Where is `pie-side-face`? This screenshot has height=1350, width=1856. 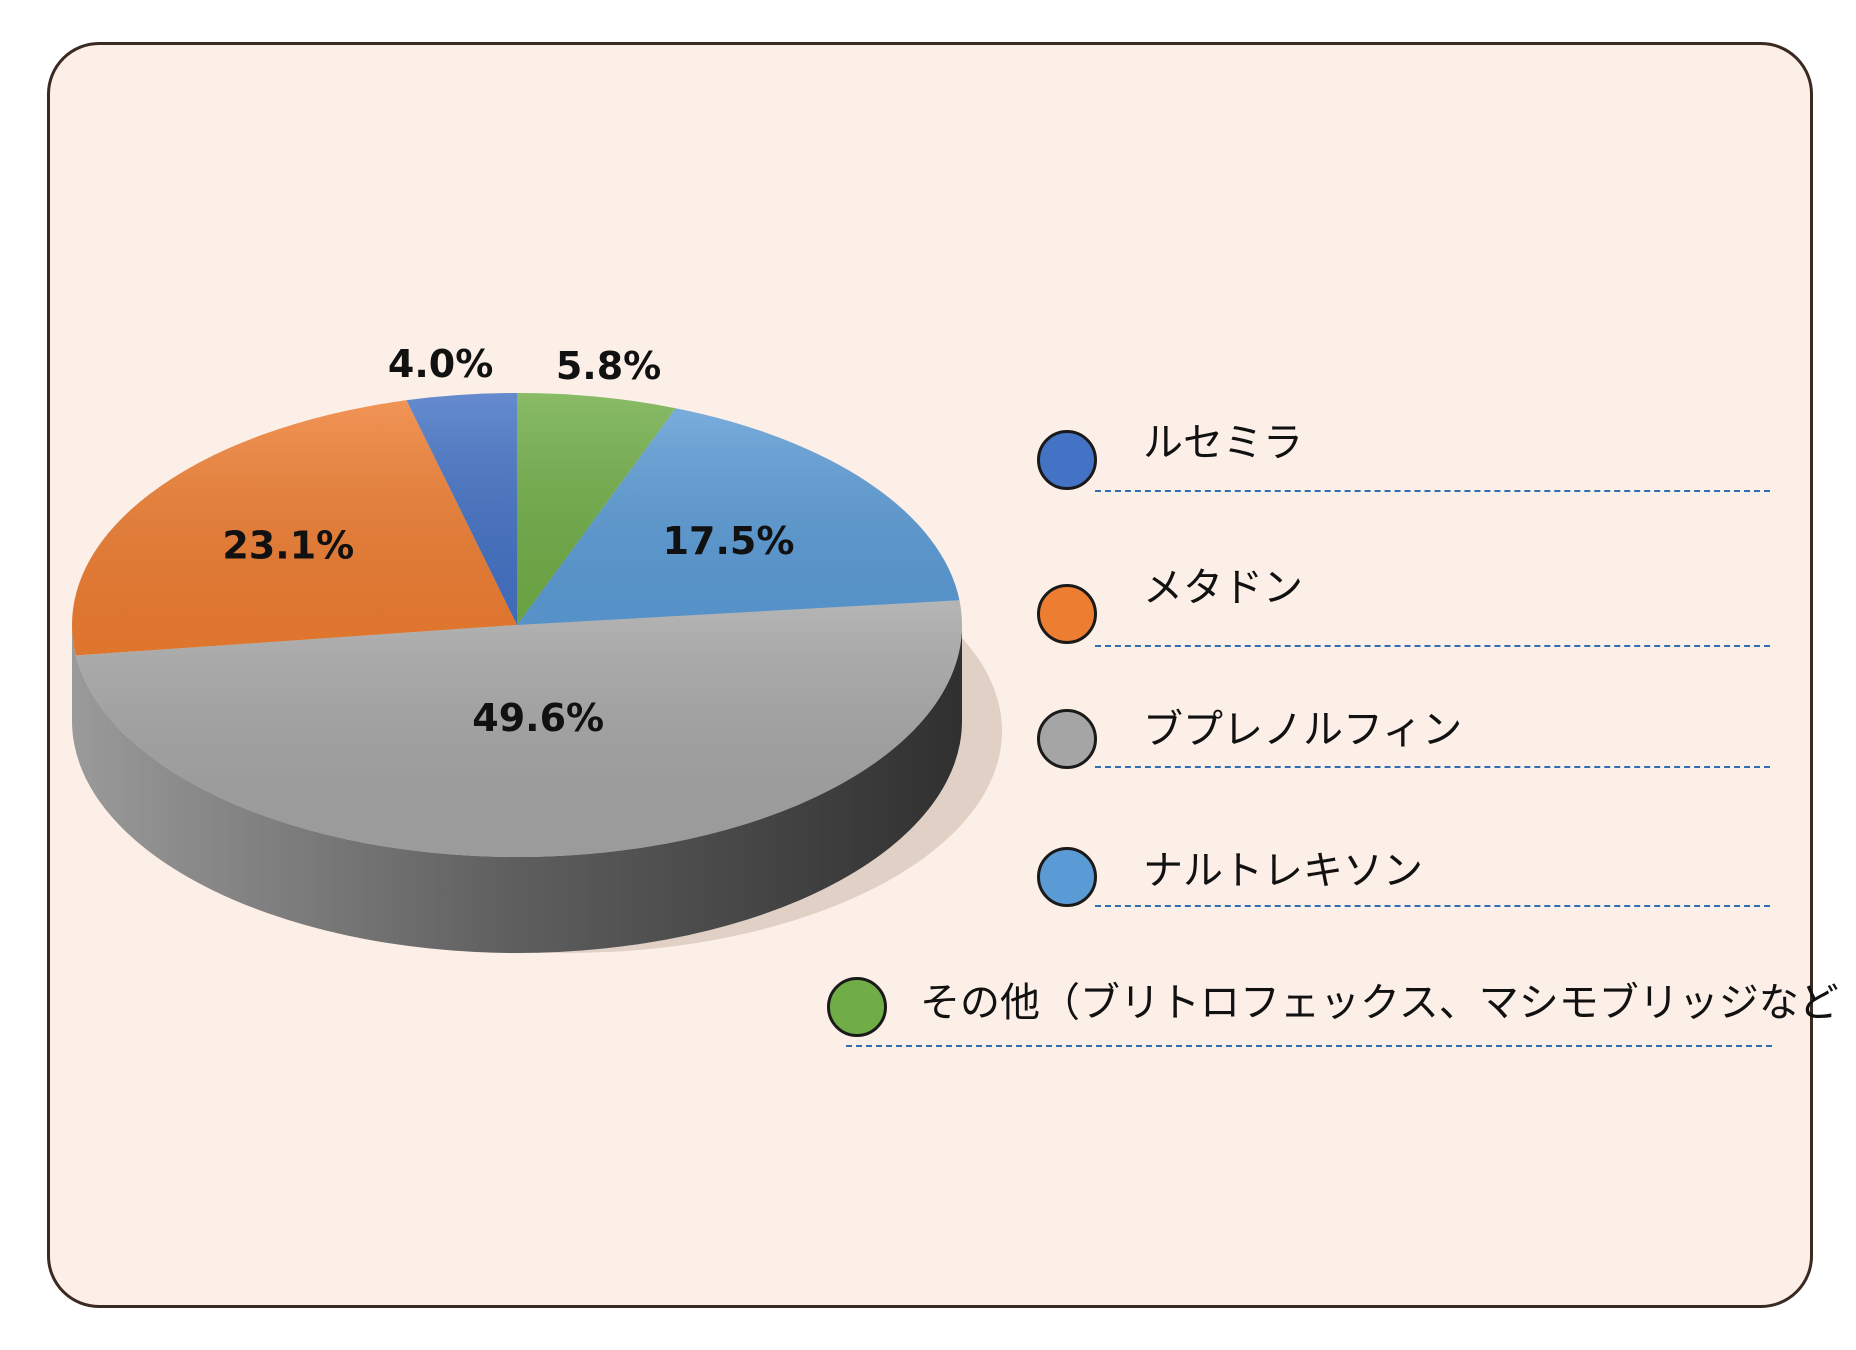
pie-side-face is located at coordinates (517, 789).